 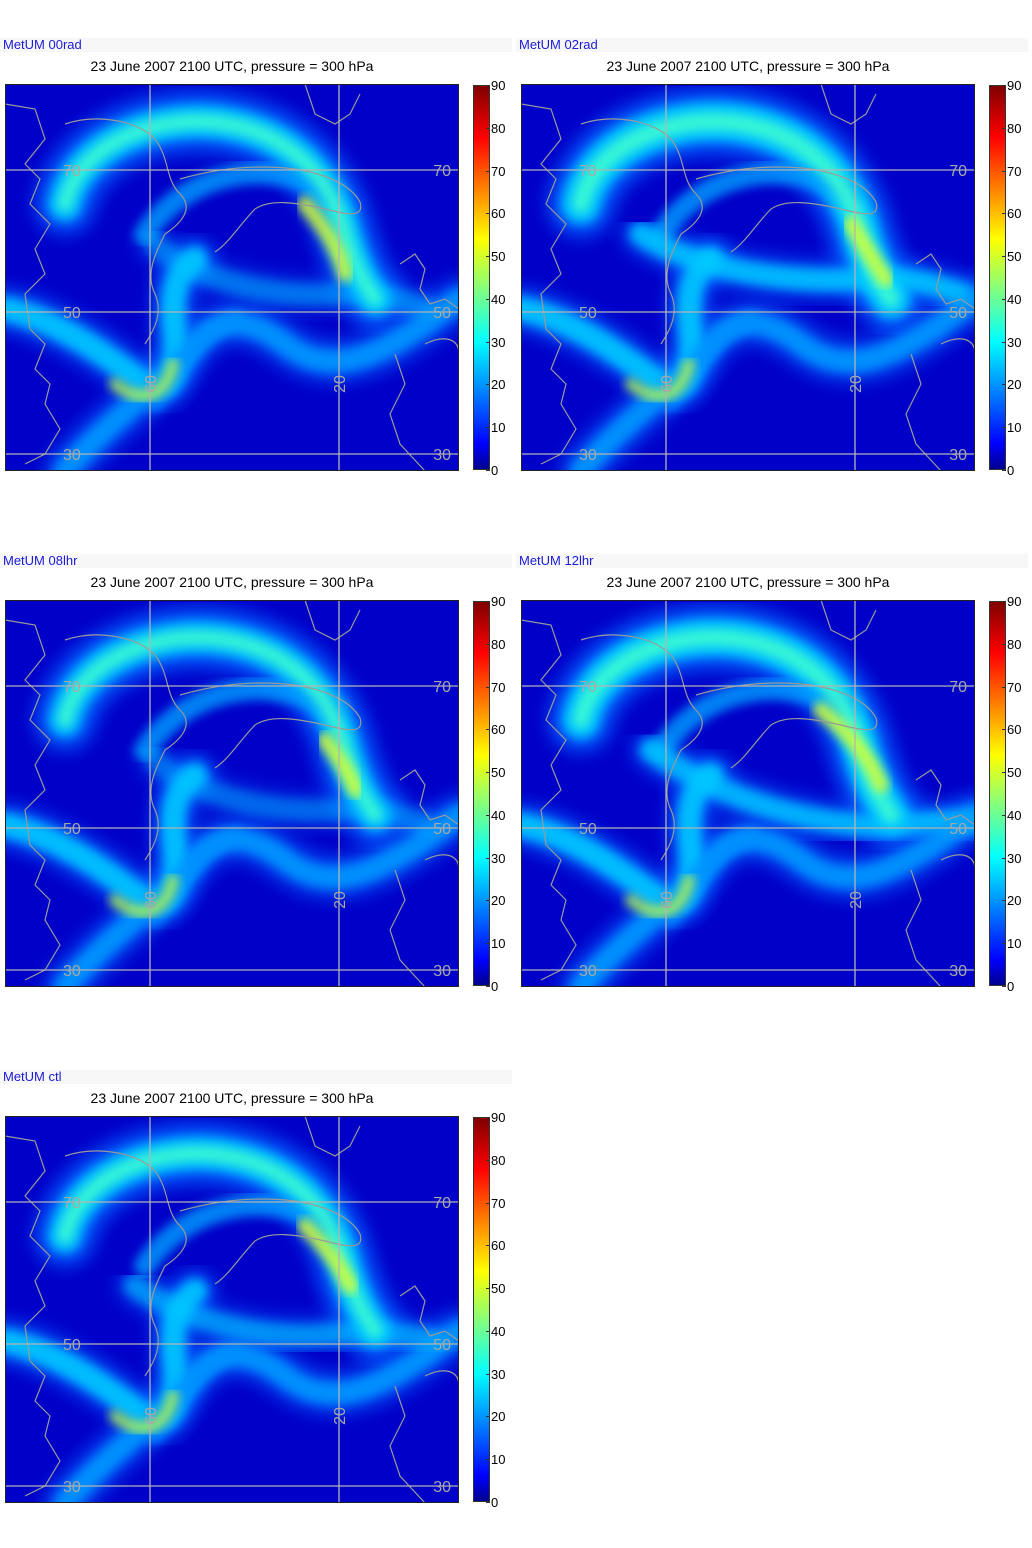 What do you see at coordinates (558, 44) in the screenshot?
I see `run-label: MetUM 02rad` at bounding box center [558, 44].